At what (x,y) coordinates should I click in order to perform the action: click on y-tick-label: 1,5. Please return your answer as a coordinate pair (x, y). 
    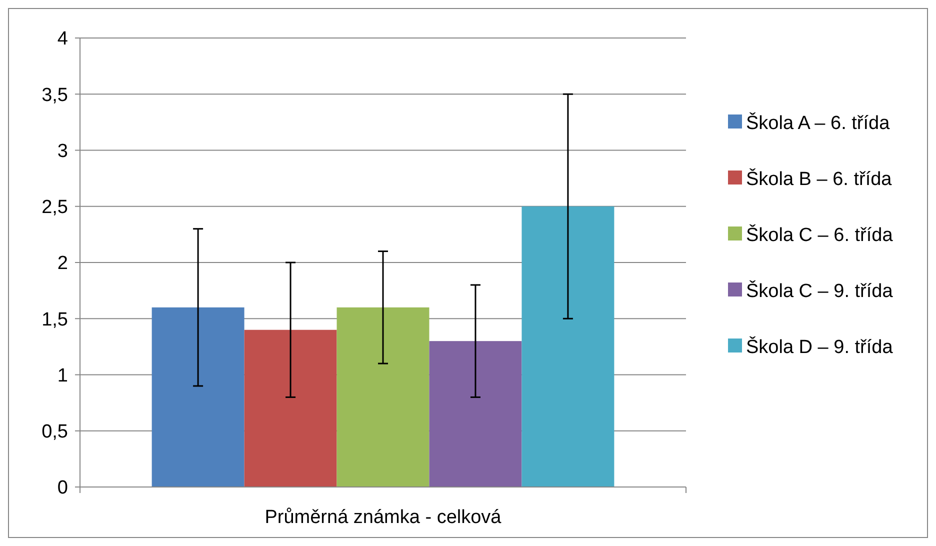
    Looking at the image, I should click on (55, 319).